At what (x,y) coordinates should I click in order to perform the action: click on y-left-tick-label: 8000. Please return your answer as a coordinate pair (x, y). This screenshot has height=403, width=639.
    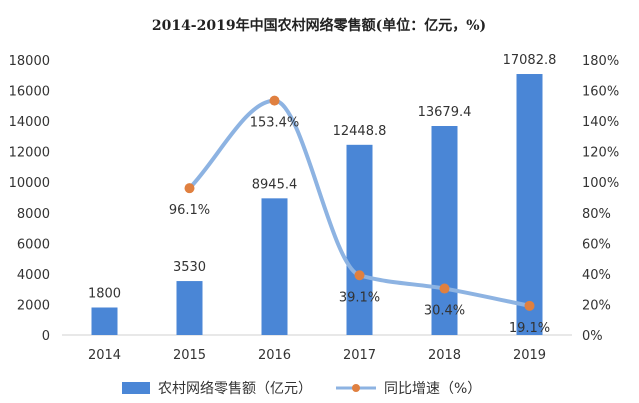
    Looking at the image, I should click on (33, 214).